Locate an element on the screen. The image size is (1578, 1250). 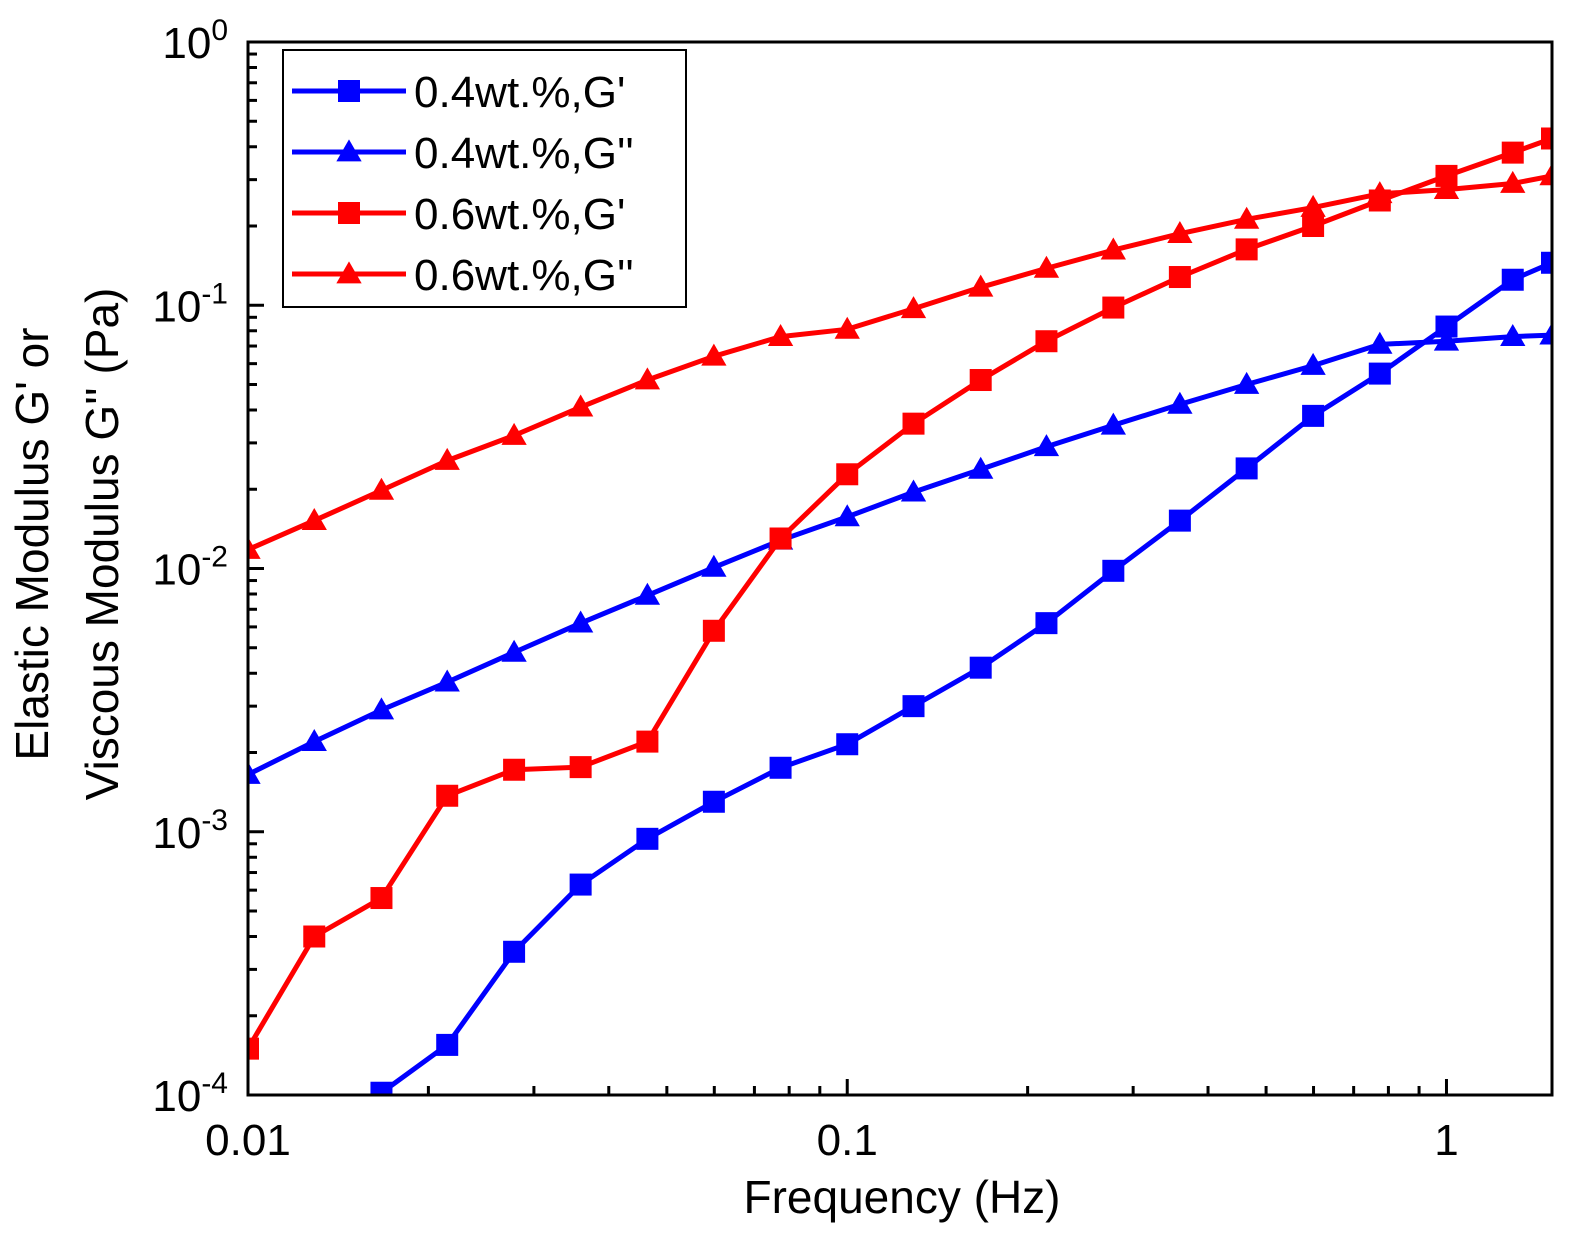
x-tick-label: 0.1 is located at coordinates (847, 1140).